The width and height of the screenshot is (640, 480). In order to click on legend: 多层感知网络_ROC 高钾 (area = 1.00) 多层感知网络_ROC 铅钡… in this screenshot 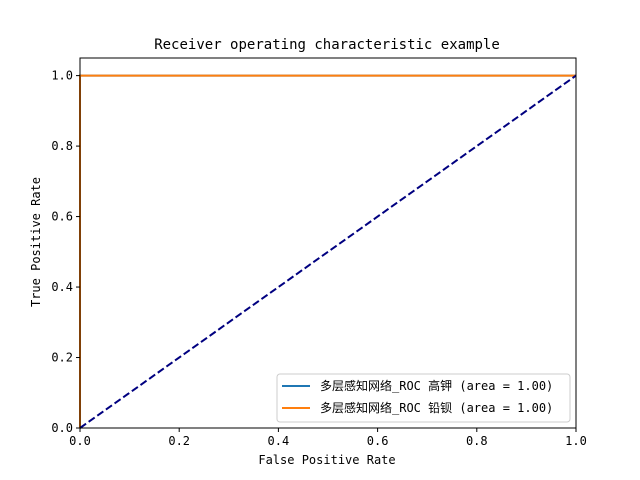, I will do `click(423, 398)`.